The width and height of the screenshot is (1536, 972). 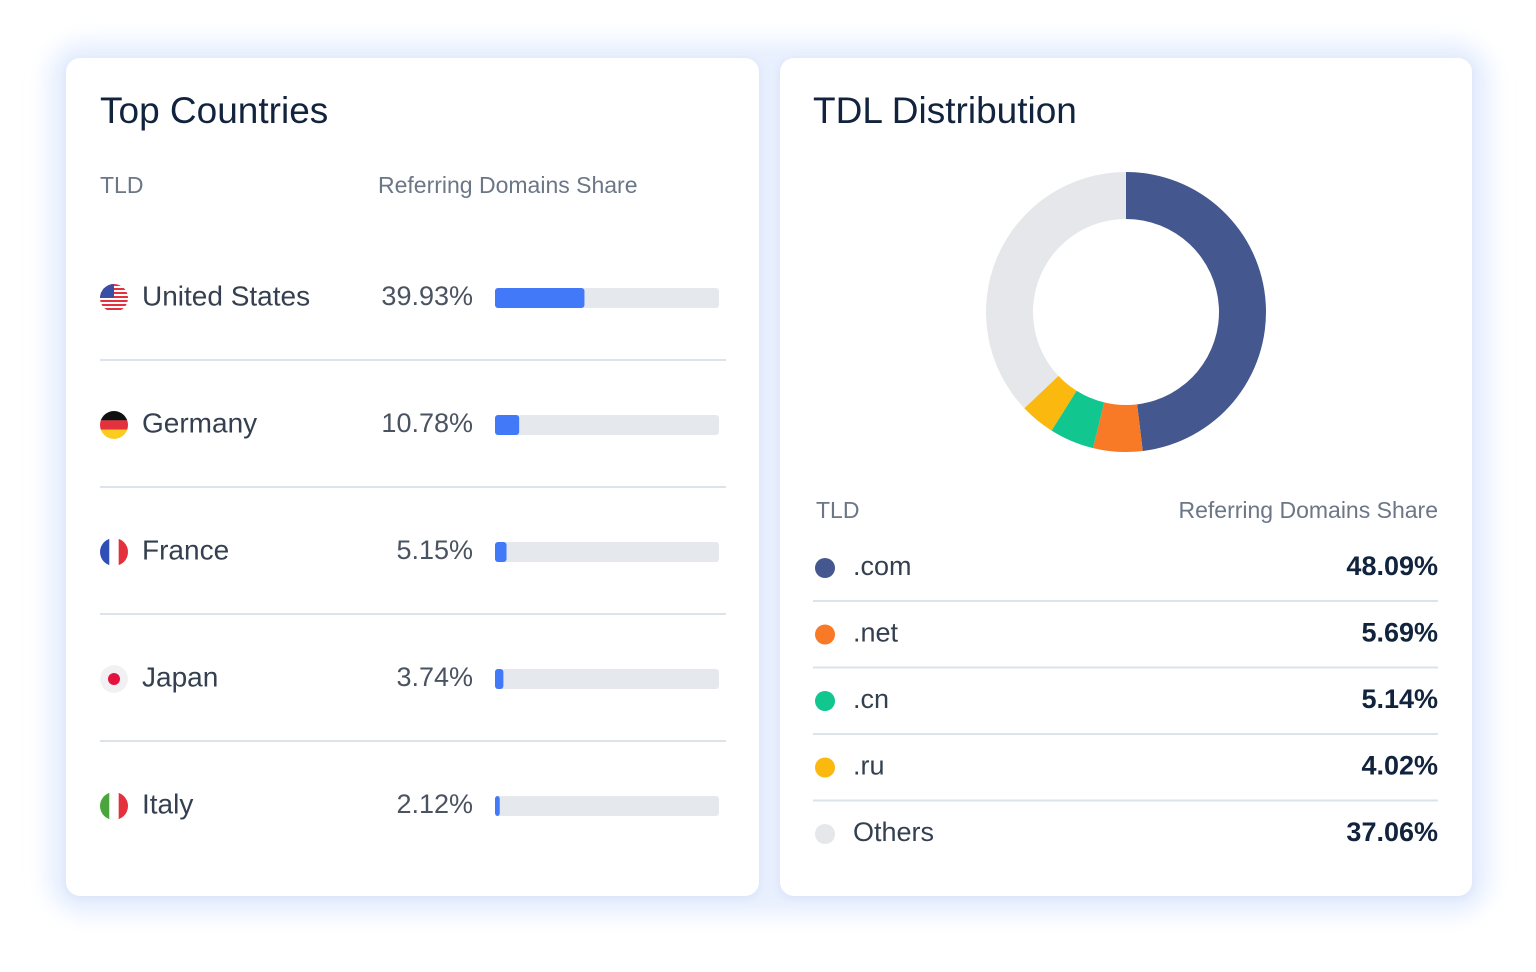 What do you see at coordinates (869, 766) in the screenshot?
I see `legend-label: .ru` at bounding box center [869, 766].